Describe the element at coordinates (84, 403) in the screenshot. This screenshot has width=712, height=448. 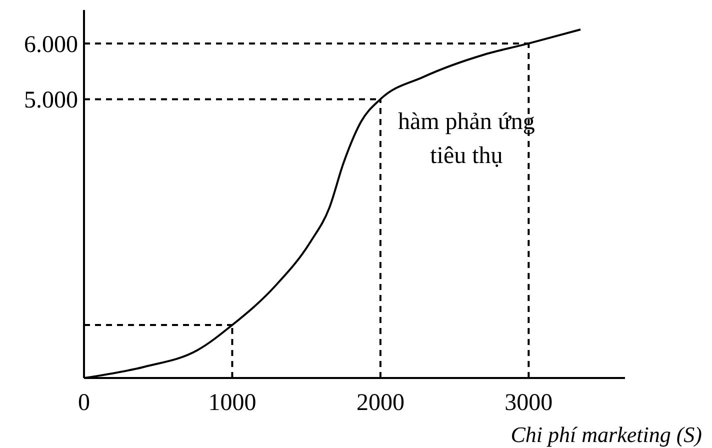
I see `x-tick-label: 0` at that location.